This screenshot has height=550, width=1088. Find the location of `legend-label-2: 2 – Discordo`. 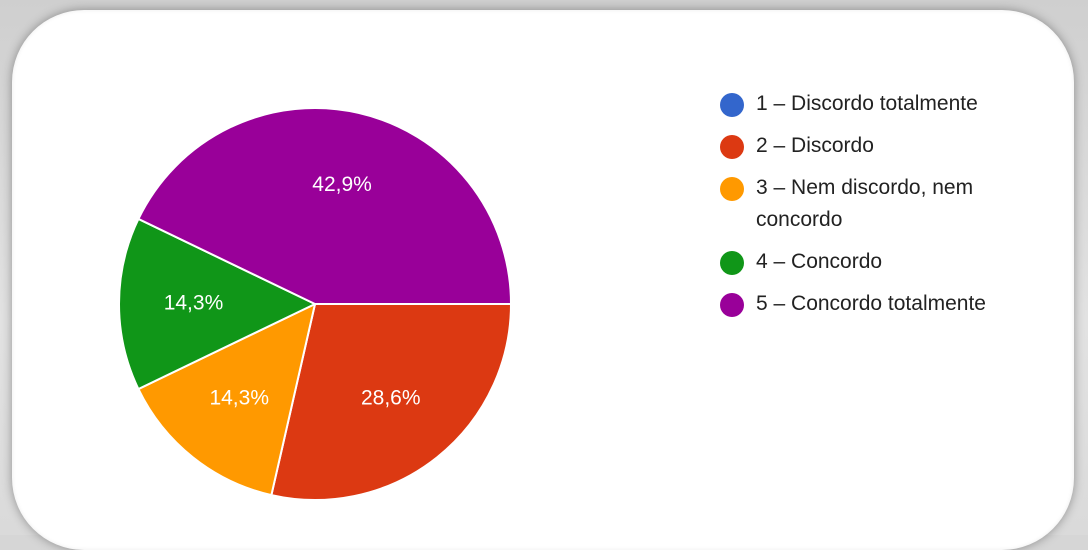

legend-label-2: 2 – Discordo is located at coordinates (815, 145).